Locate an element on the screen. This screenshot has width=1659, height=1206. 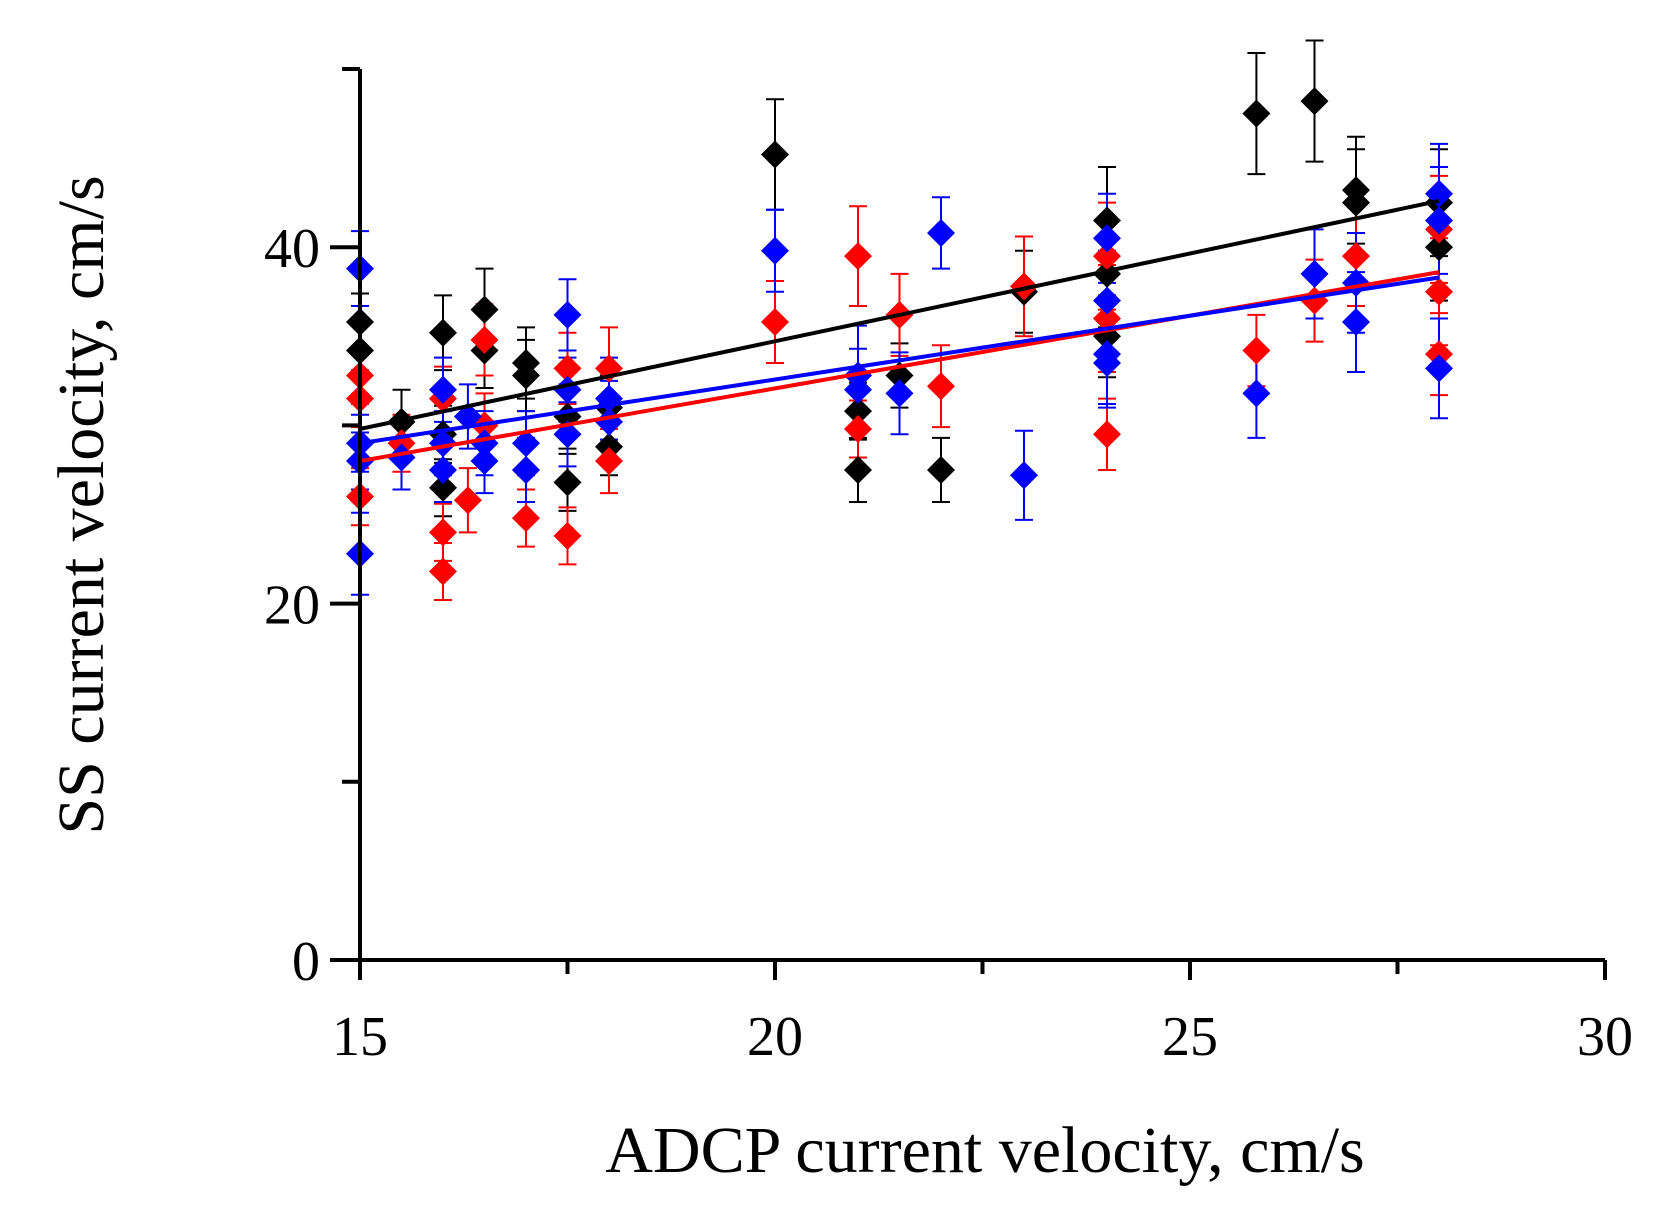
x-axis-title: ADCP current velocity, cm/s is located at coordinates (984, 1150).